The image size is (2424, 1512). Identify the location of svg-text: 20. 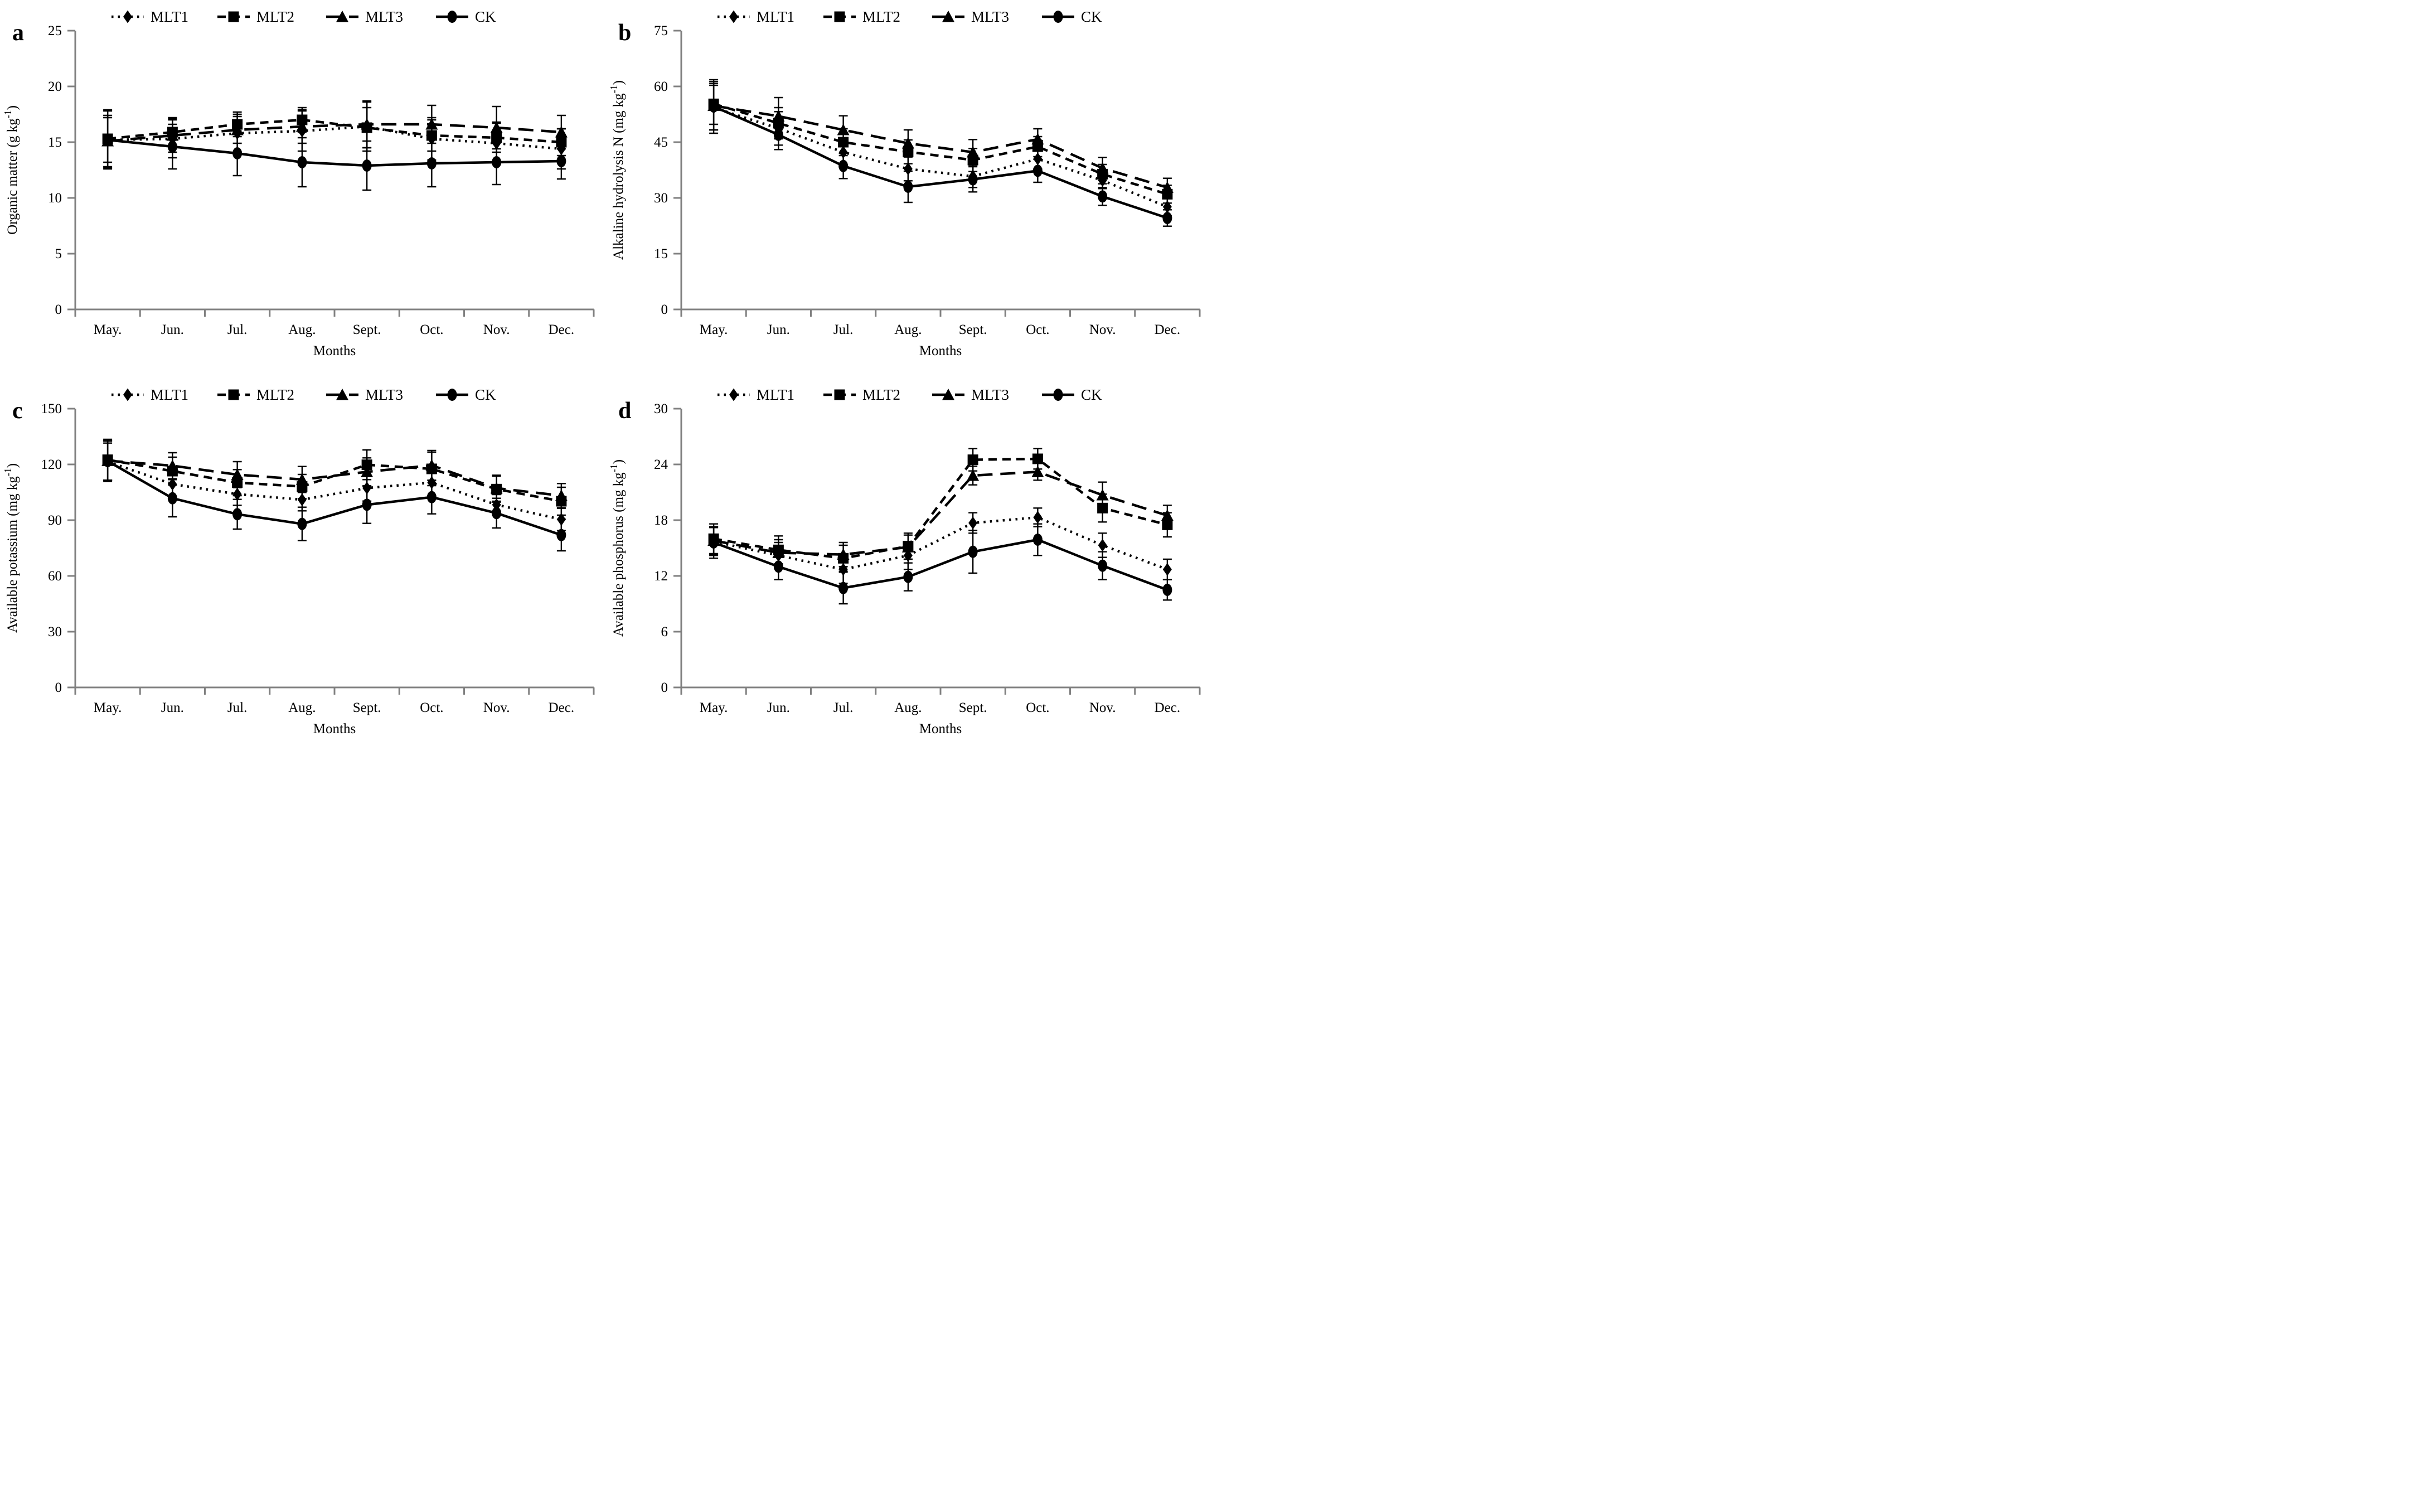
(55, 86).